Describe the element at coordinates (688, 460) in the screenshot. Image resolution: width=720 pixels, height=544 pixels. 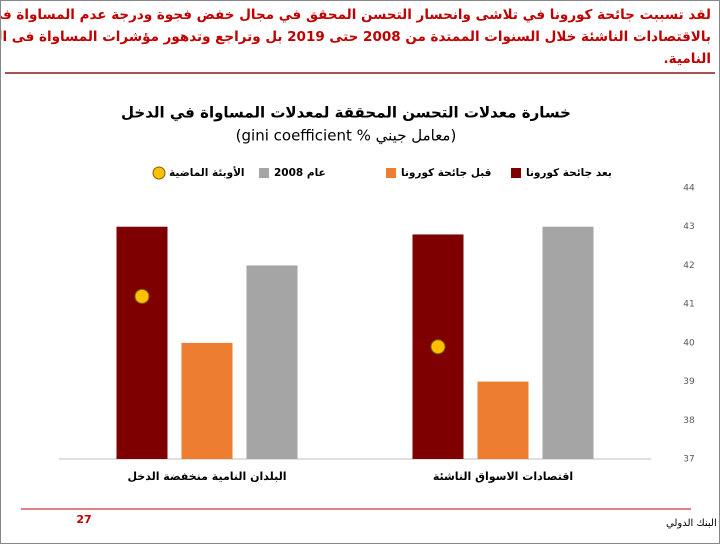
I see `y-tick-label: 37` at that location.